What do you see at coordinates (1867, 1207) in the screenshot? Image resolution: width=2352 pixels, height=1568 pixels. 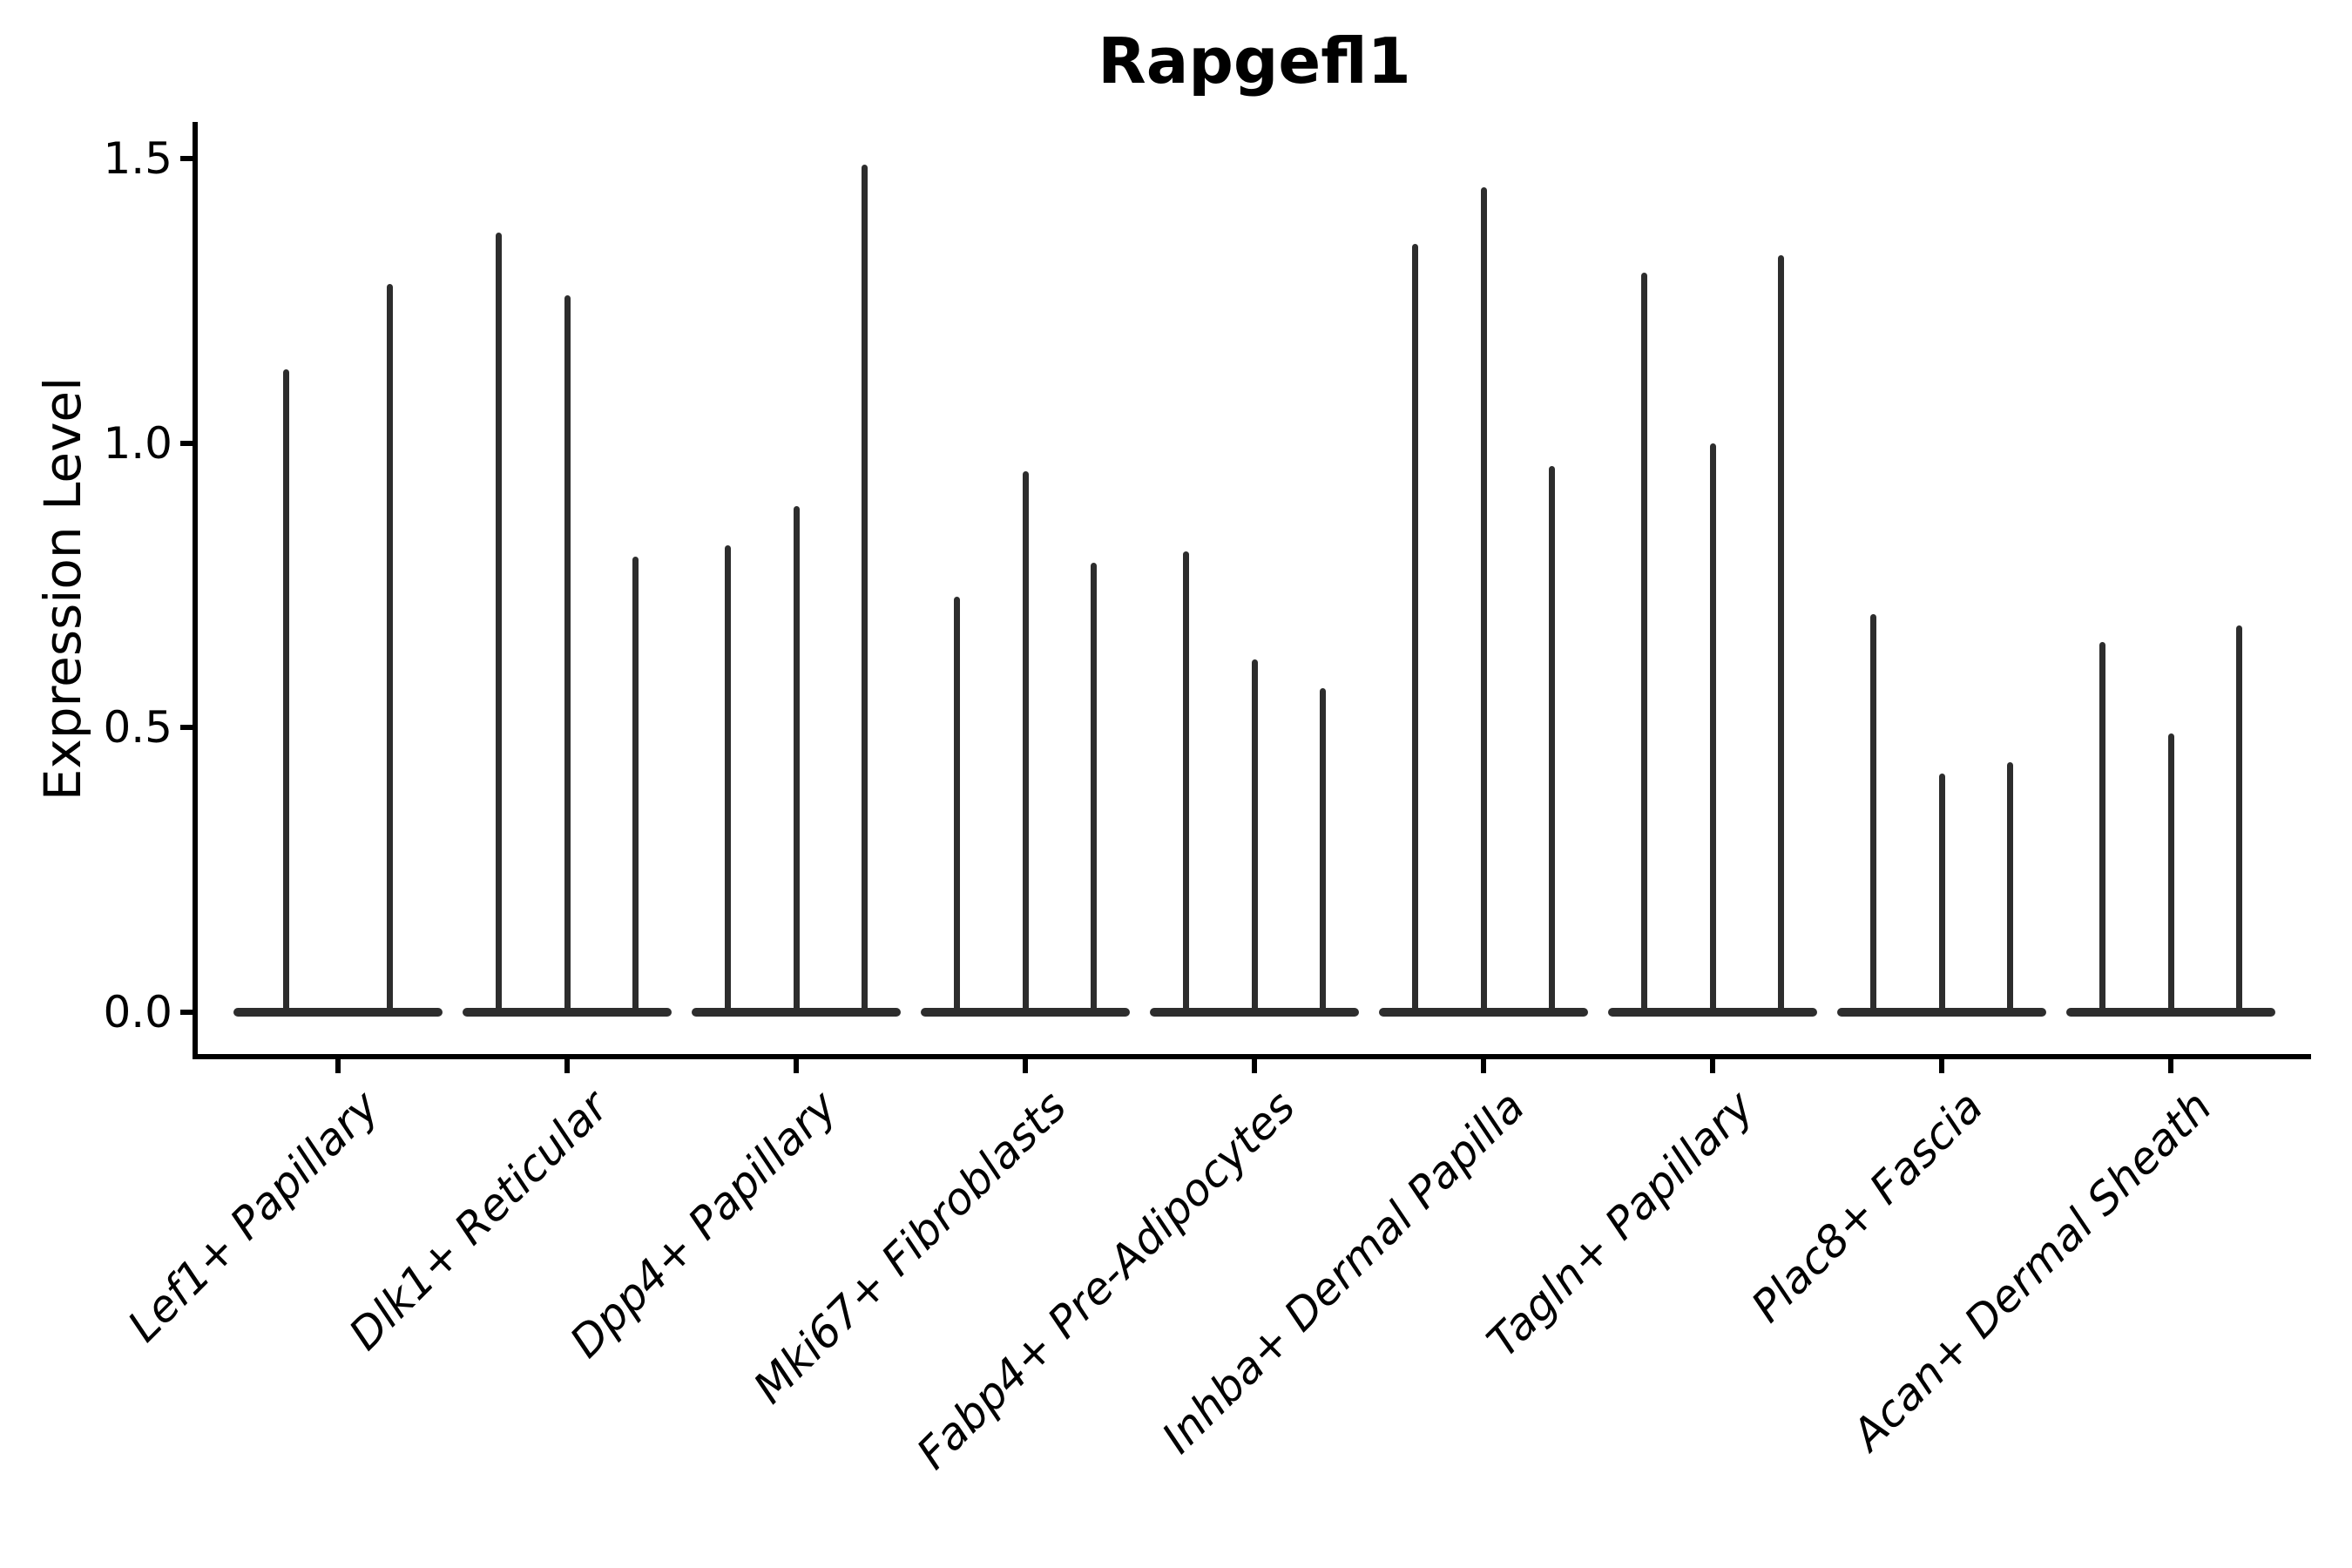 I see `x-tick-label: Plac8+ Fascia` at bounding box center [1867, 1207].